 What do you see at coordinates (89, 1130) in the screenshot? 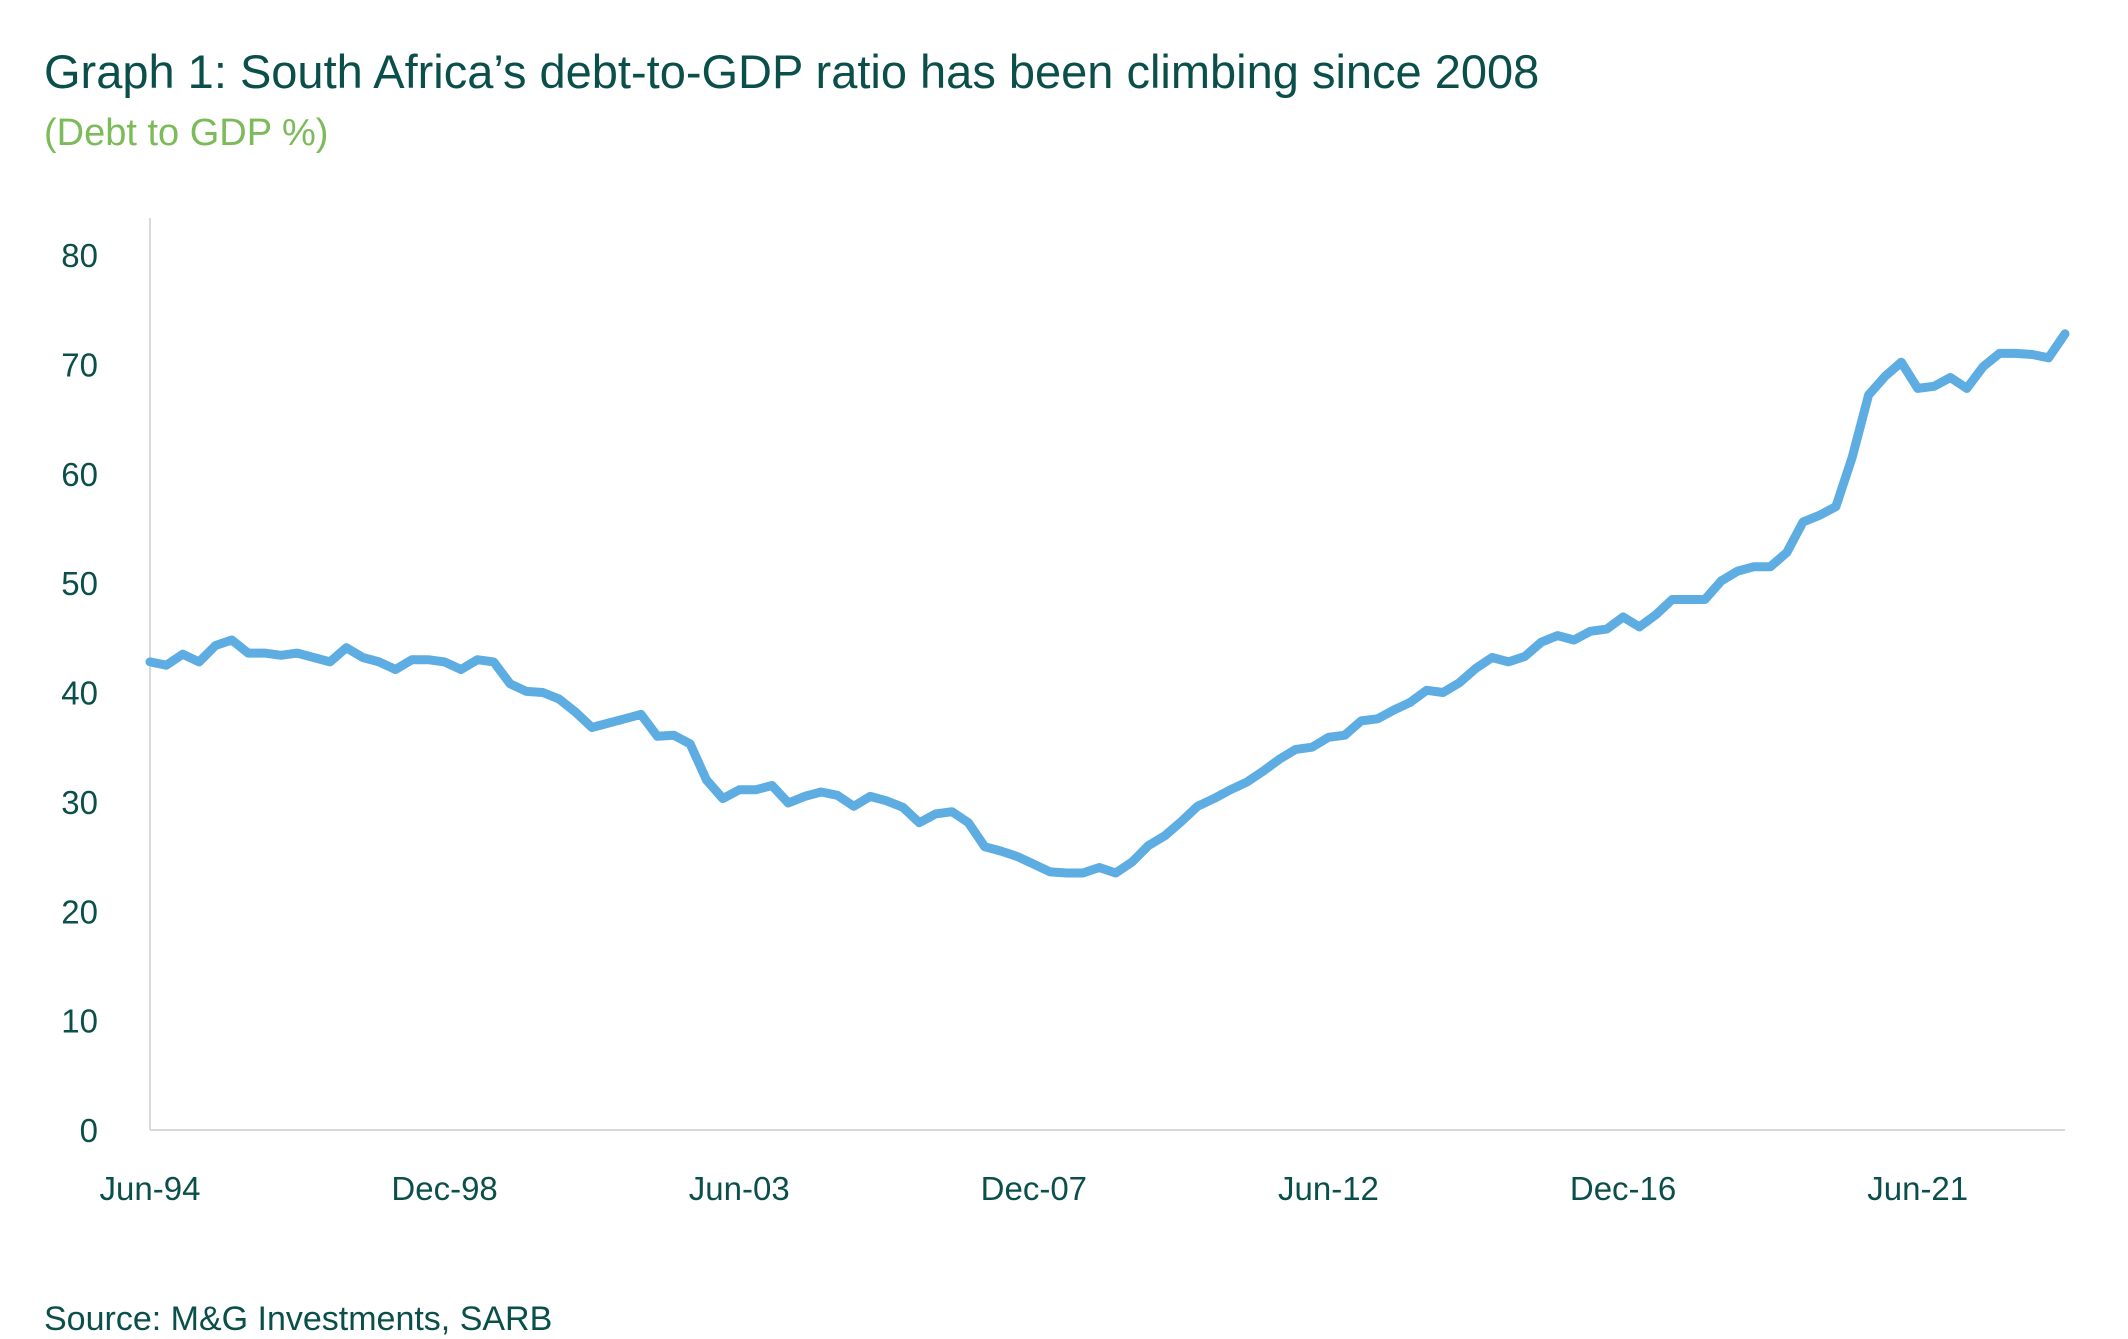
I see `y-tick-label: 0` at bounding box center [89, 1130].